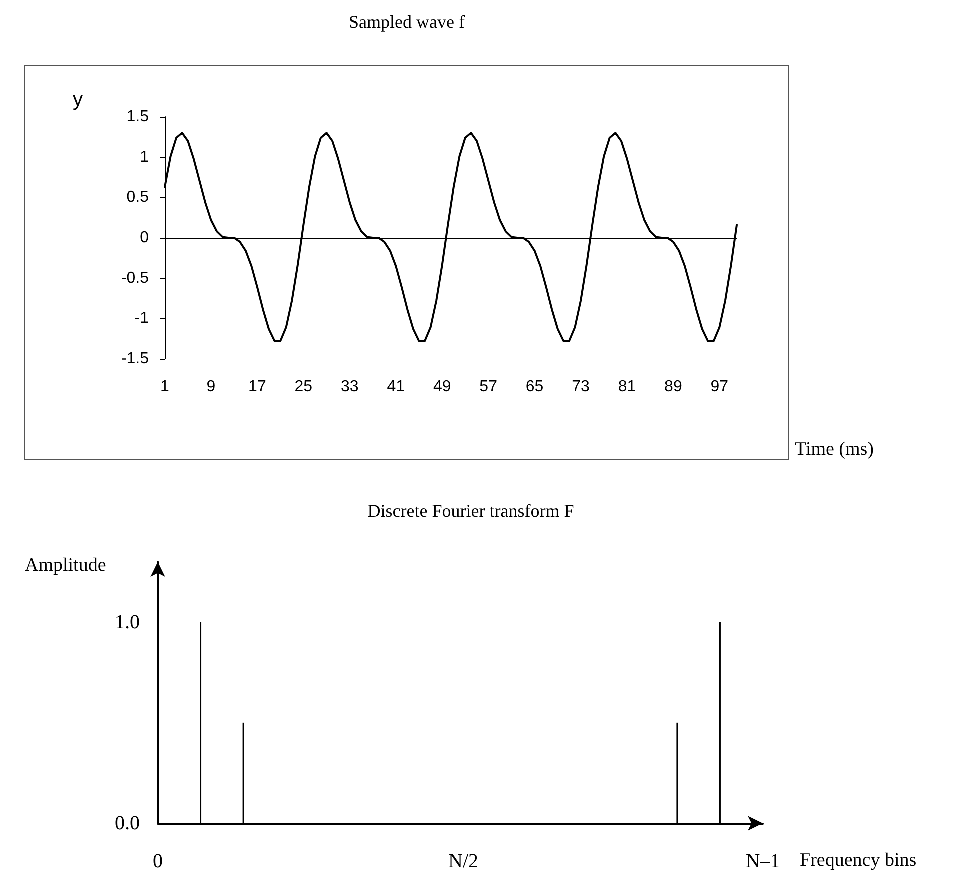 This screenshot has height=878, width=968. What do you see at coordinates (396, 387) in the screenshot?
I see `x-tick-label: 41` at bounding box center [396, 387].